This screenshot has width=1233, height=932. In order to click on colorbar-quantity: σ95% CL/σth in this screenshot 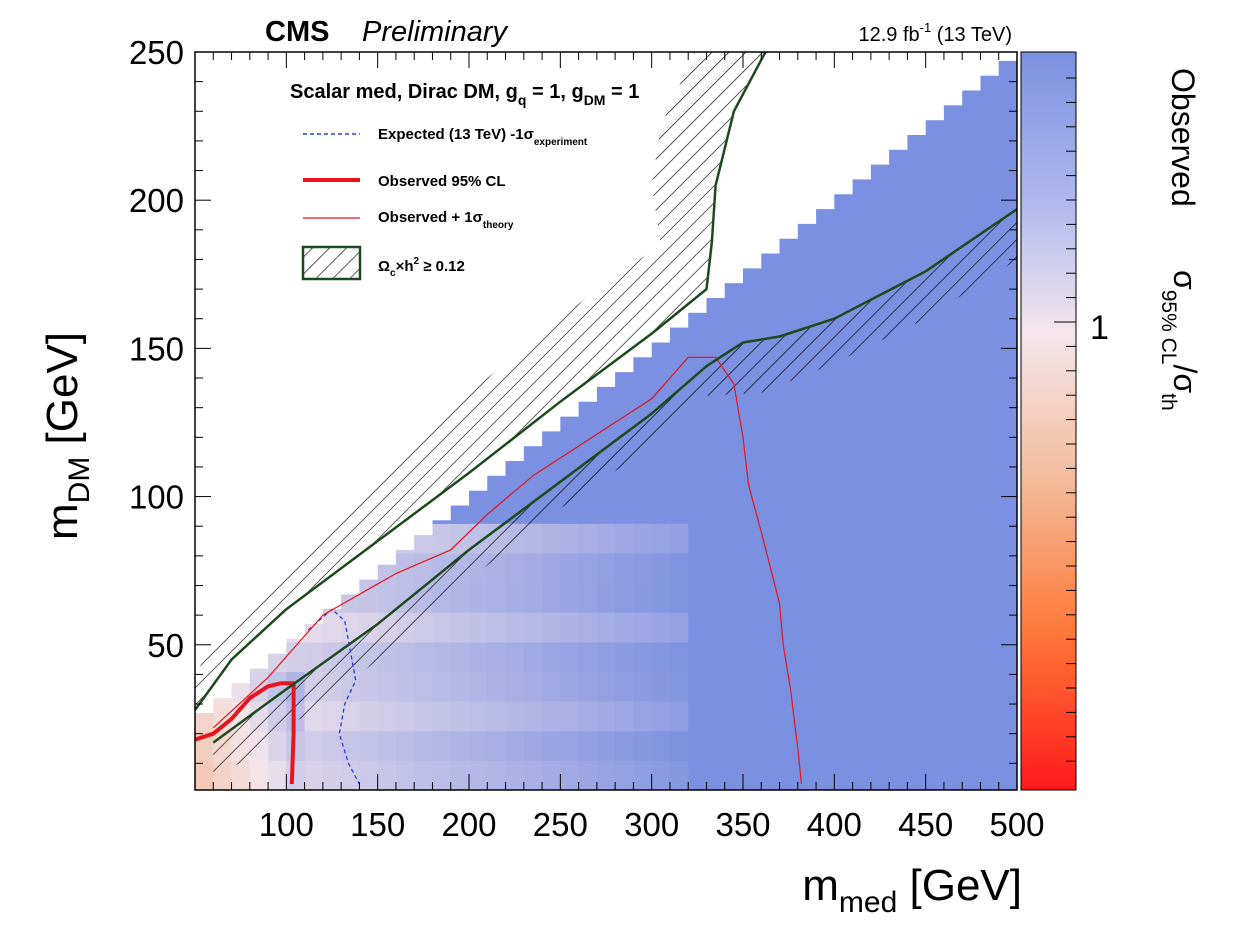, I will do `click(1180, 340)`.